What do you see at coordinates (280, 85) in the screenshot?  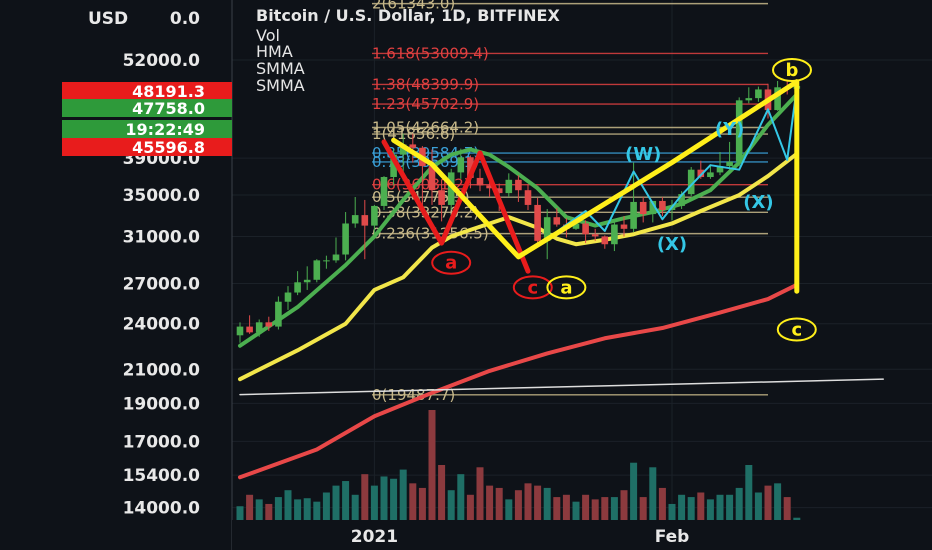 I see `indicator-smma-2: SMMA` at bounding box center [280, 85].